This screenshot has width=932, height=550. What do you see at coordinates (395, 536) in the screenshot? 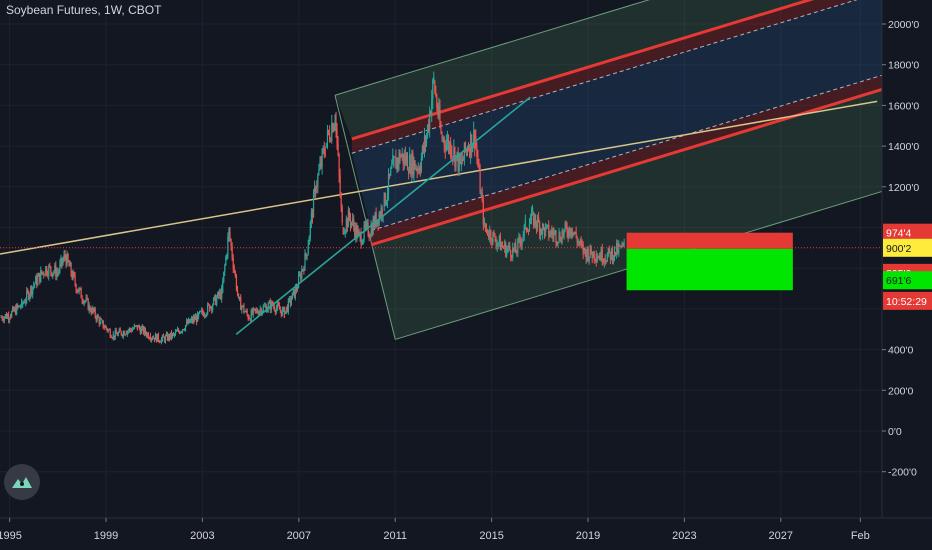
I see `time-axis-label: 2011` at bounding box center [395, 536].